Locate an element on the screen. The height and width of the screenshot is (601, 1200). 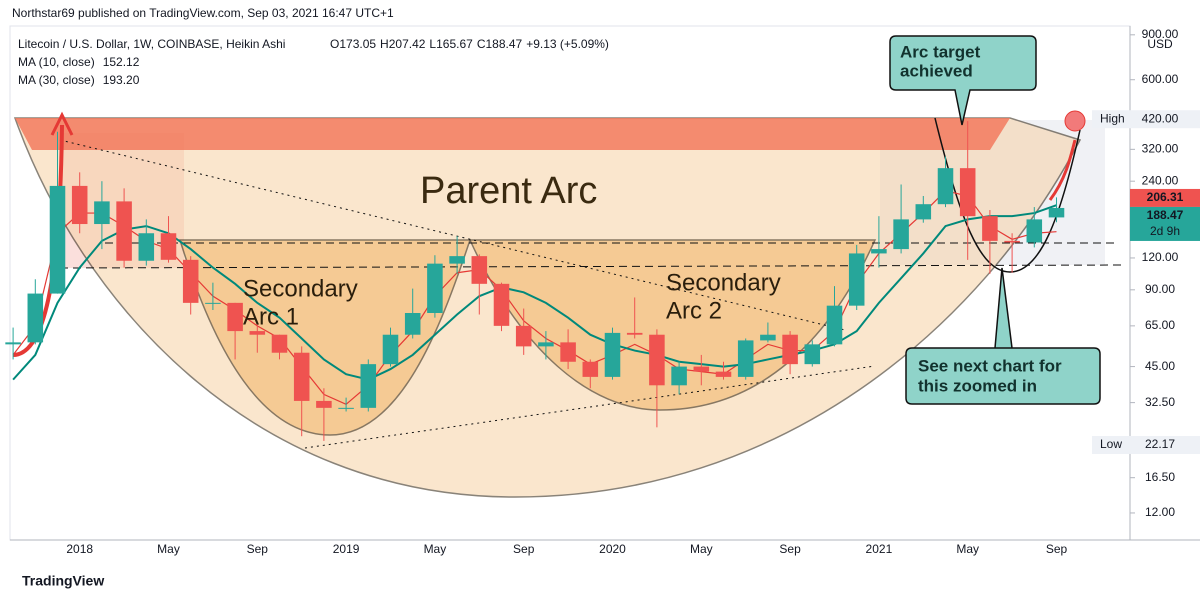
ohlc-key: C is located at coordinates (481, 44).